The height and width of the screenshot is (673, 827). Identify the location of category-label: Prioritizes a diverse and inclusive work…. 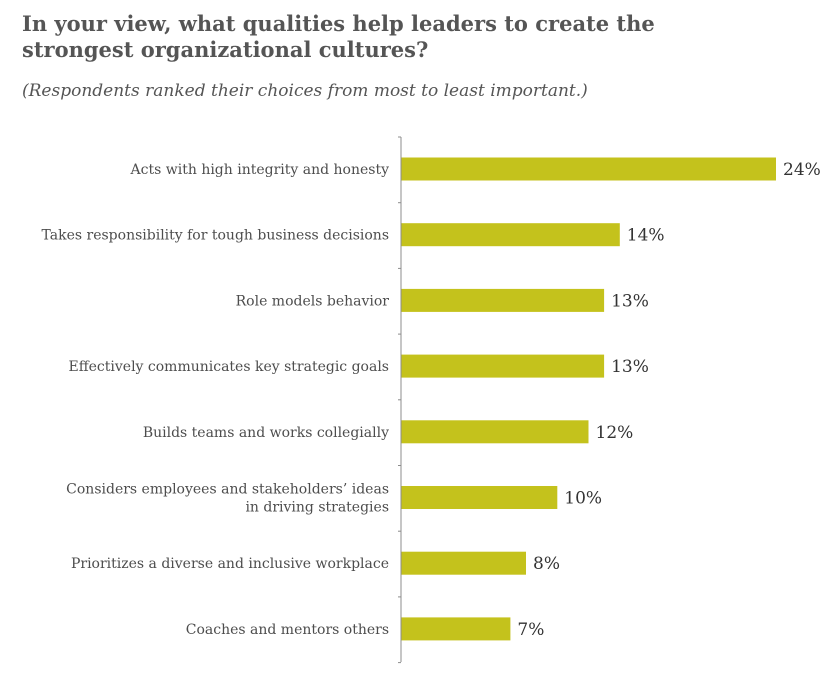
(230, 564).